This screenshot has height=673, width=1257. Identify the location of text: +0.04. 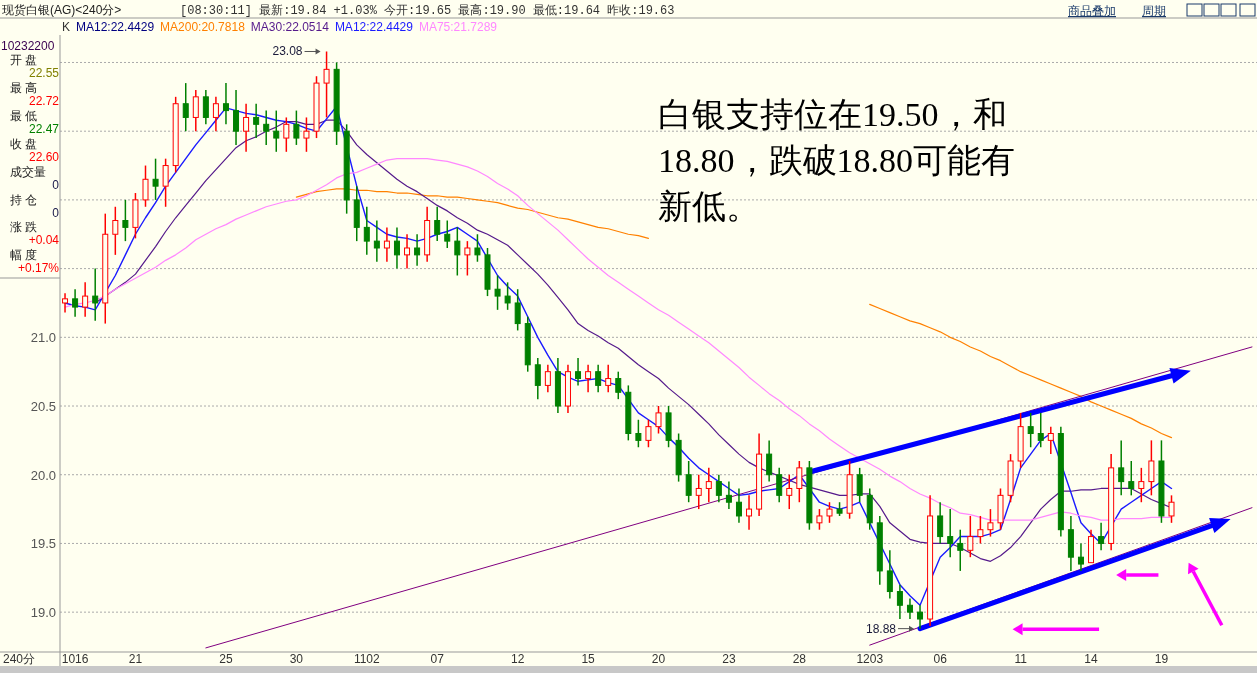
(44, 240).